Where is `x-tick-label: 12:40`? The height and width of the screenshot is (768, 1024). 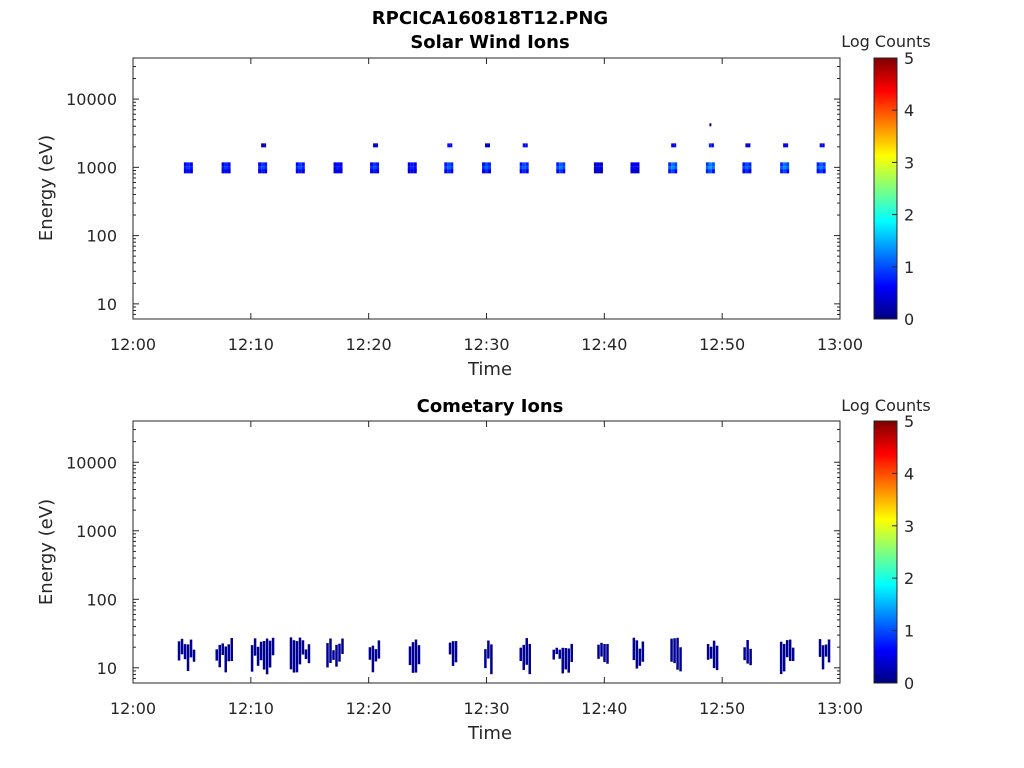
x-tick-label: 12:40 is located at coordinates (604, 708).